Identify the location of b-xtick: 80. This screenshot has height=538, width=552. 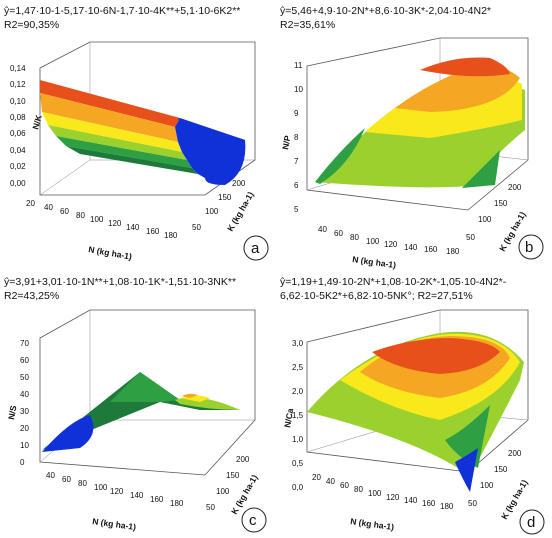
(354, 237).